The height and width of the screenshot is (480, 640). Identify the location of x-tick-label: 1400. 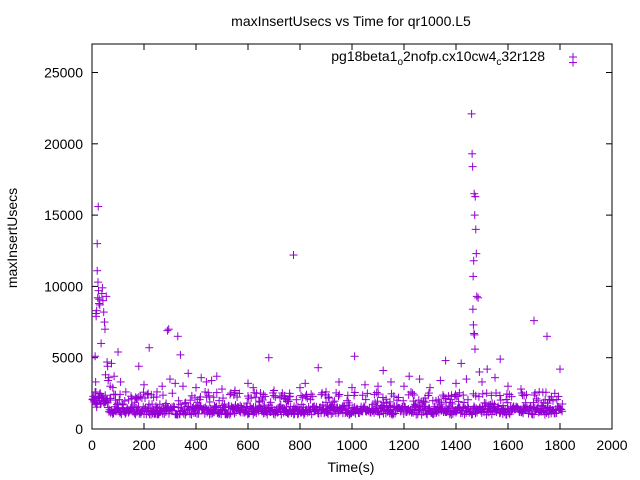
(455, 445).